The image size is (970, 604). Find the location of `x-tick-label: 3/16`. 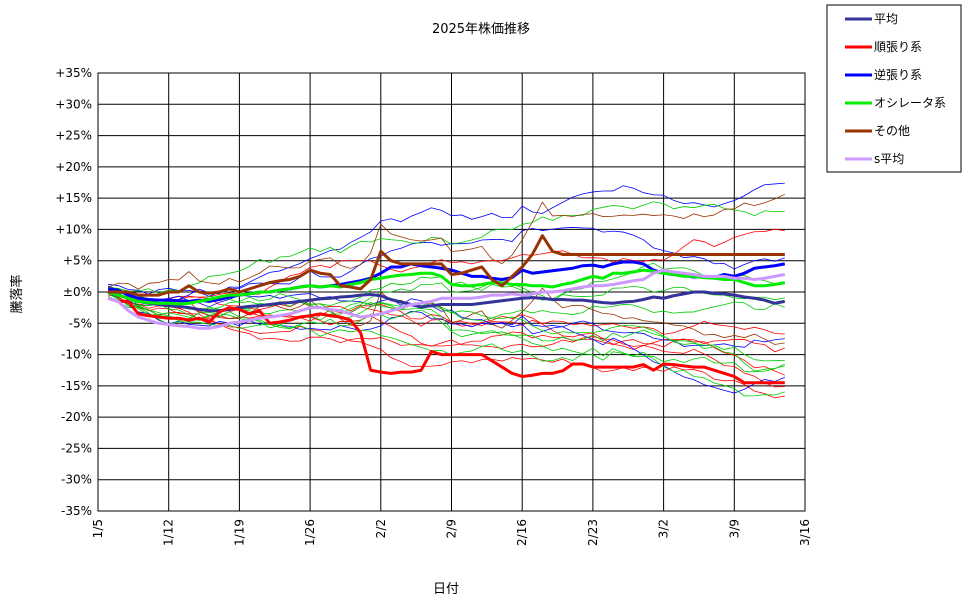

x-tick-label: 3/16 is located at coordinates (805, 532).